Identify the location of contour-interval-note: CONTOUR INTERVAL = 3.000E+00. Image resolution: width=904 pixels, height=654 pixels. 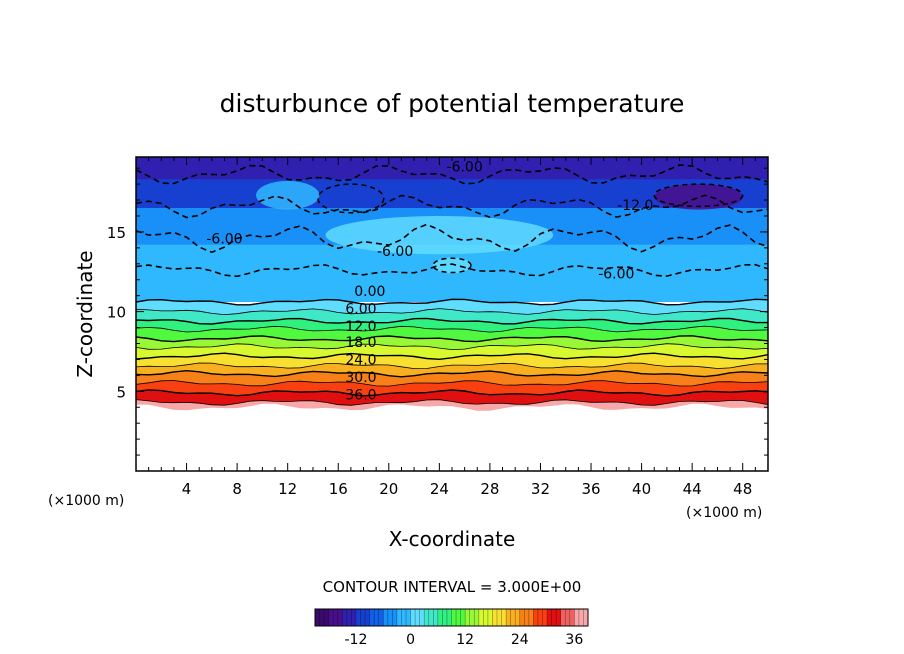
(452, 587).